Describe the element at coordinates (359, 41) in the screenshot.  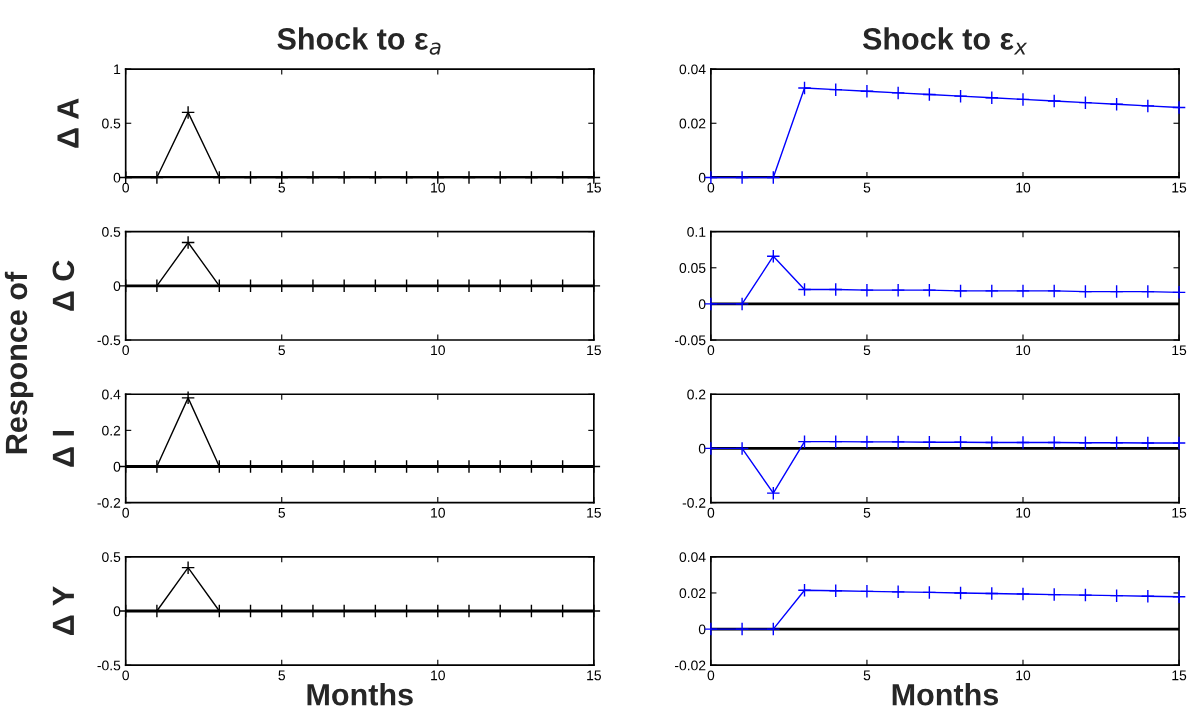
I see `chart-title: Shock to ε$_{a}$` at that location.